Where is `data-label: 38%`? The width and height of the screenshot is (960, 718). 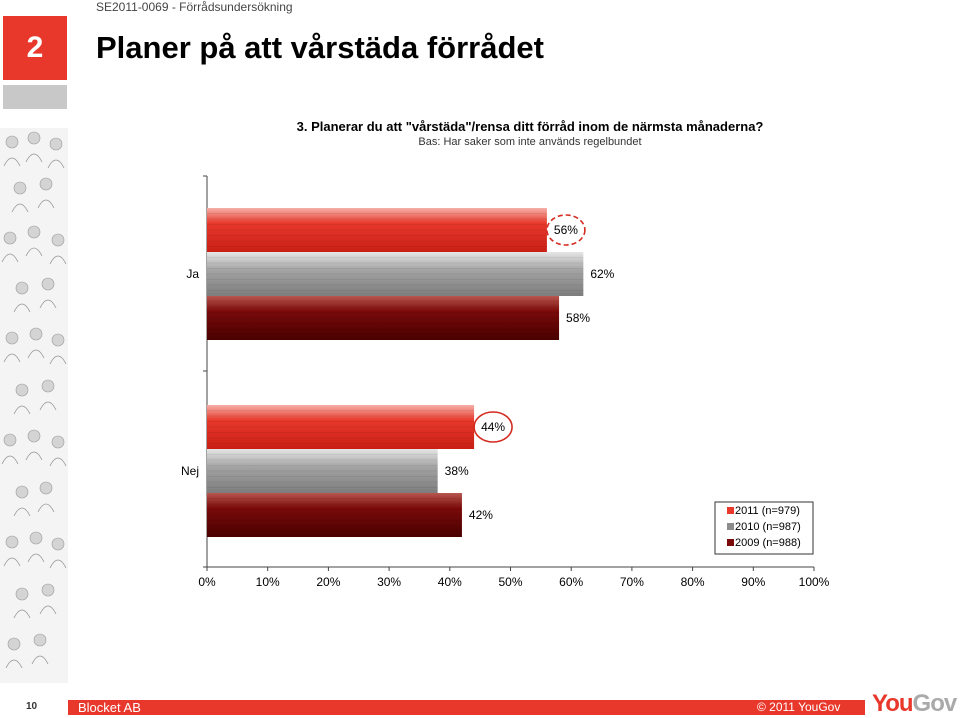 data-label: 38% is located at coordinates (457, 471).